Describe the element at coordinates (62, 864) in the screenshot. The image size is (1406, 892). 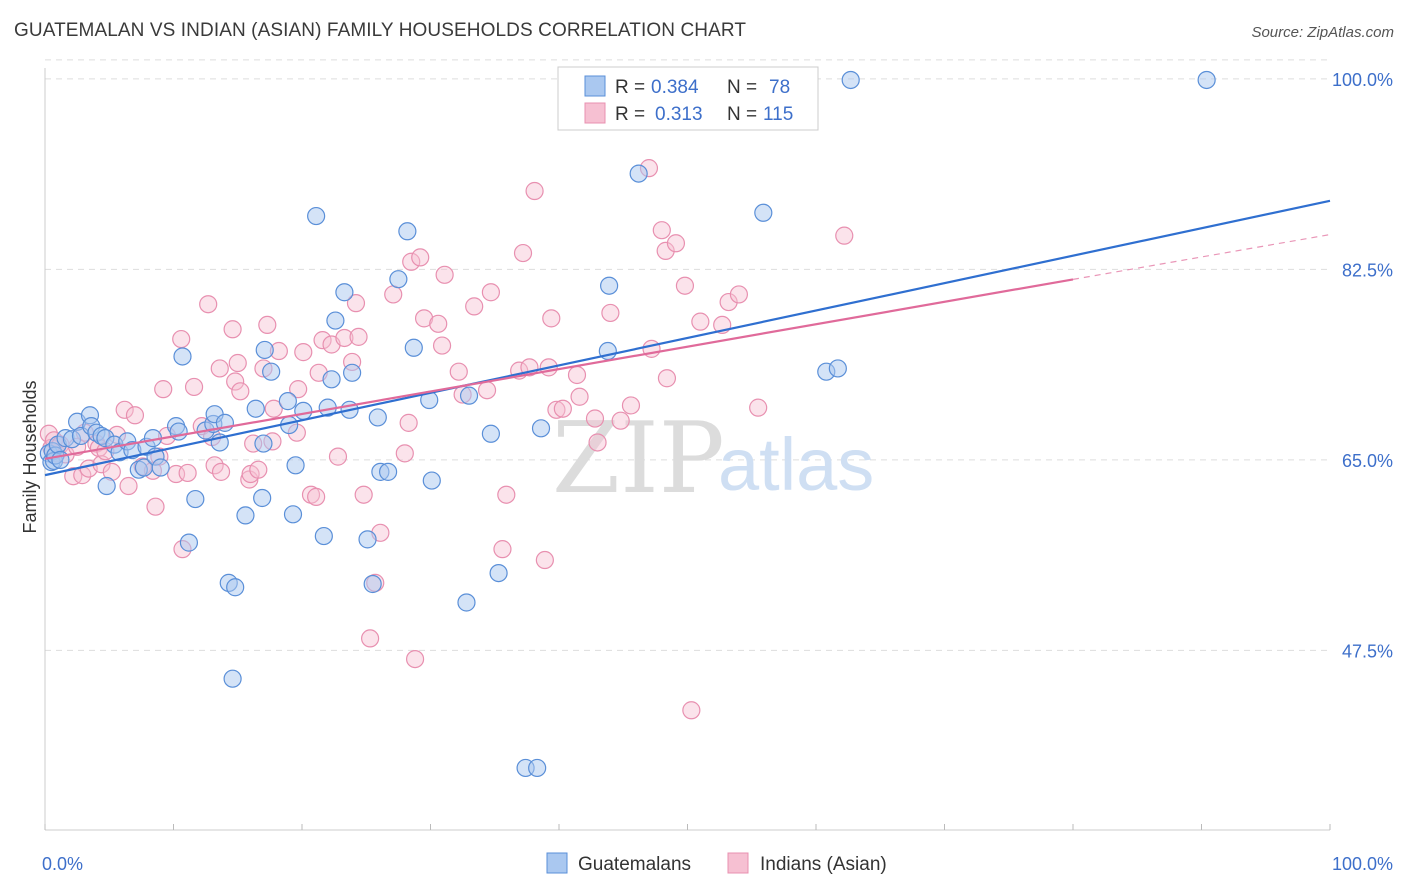
I see `x-tick-label-0: 0.0%` at that location.